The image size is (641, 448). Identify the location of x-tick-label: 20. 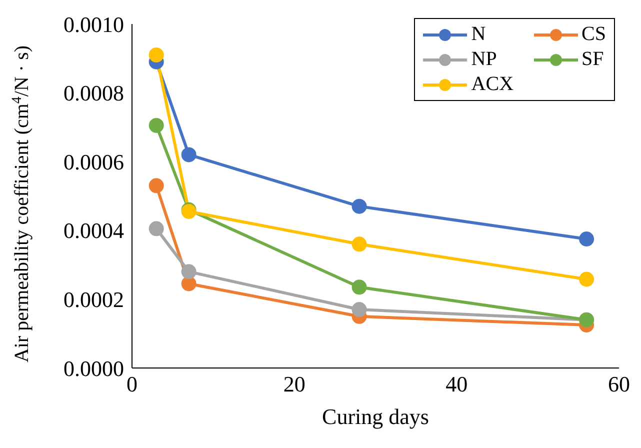
(294, 384).